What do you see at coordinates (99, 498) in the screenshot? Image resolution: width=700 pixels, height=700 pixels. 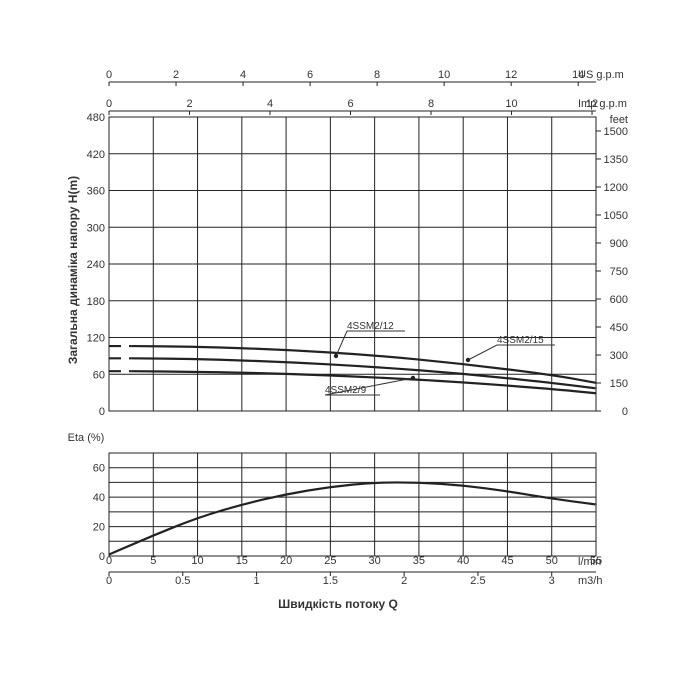 I see `efficiency-y-tick-label: 40` at bounding box center [99, 498].